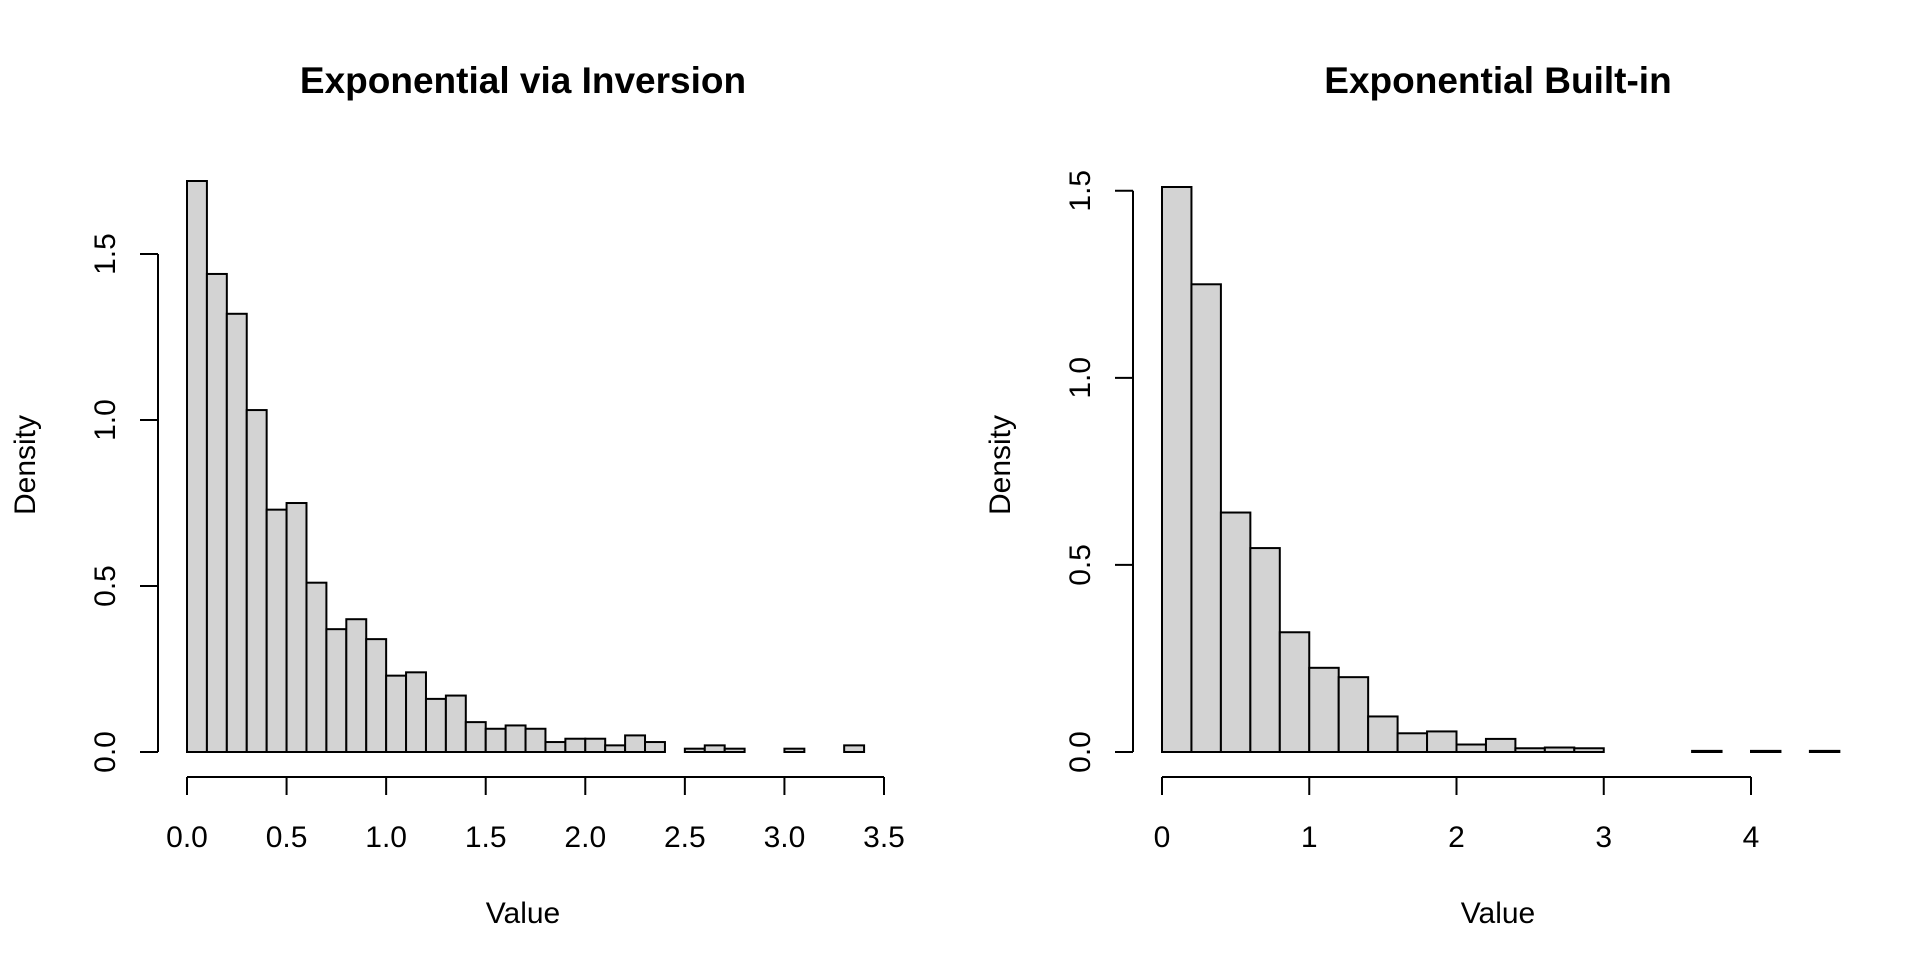 The width and height of the screenshot is (1920, 960). What do you see at coordinates (1309, 837) in the screenshot?
I see `x-tick-label: 1` at bounding box center [1309, 837].